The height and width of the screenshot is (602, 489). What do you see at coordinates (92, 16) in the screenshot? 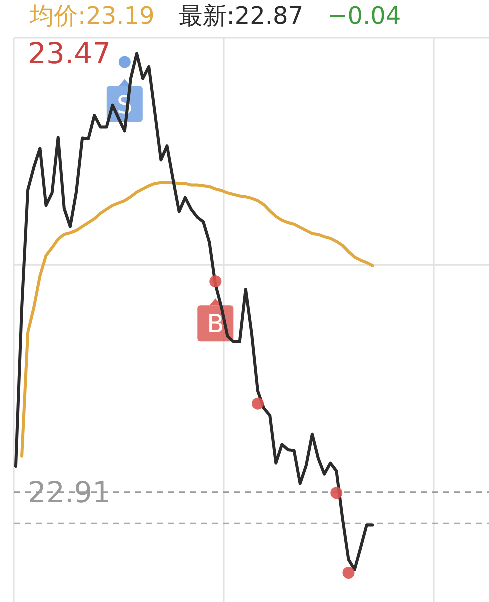
I see `text: 均价:23.19` at bounding box center [92, 16].